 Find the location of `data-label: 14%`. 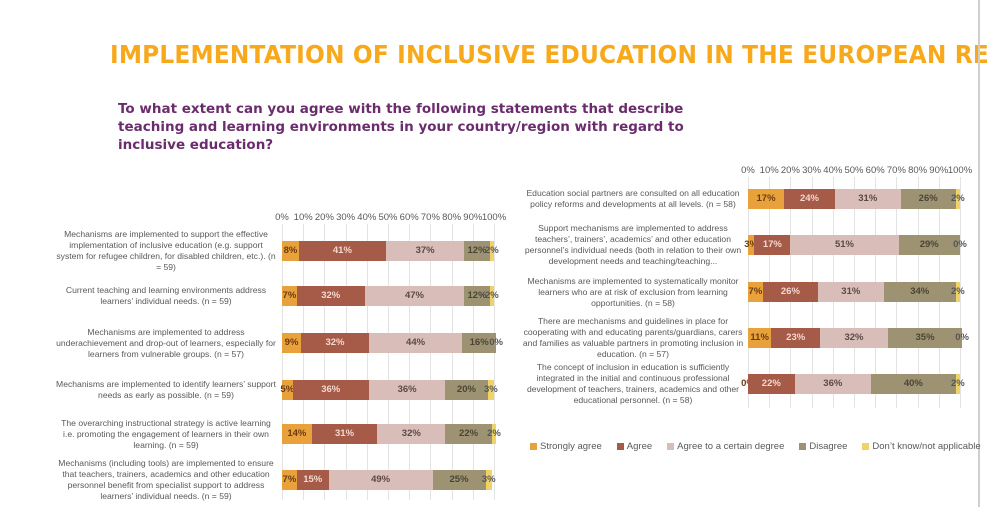

data-label: 14% is located at coordinates (297, 433).